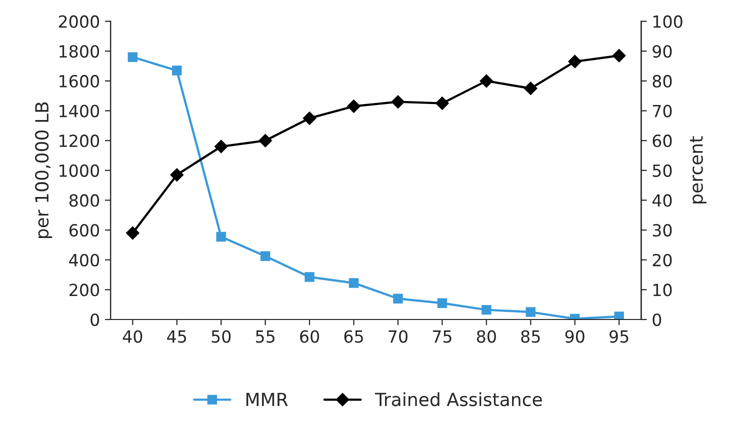 The image size is (737, 426). What do you see at coordinates (80, 81) in the screenshot?
I see `y-tick-label: 1600` at bounding box center [80, 81].